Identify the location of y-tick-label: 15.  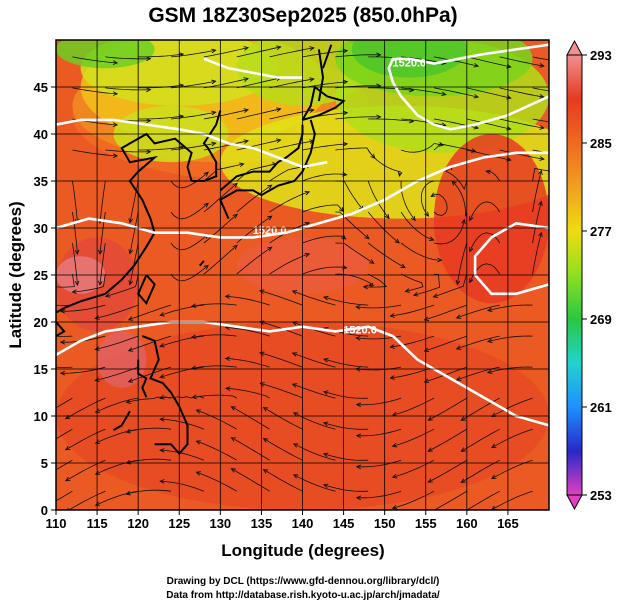
(41, 369).